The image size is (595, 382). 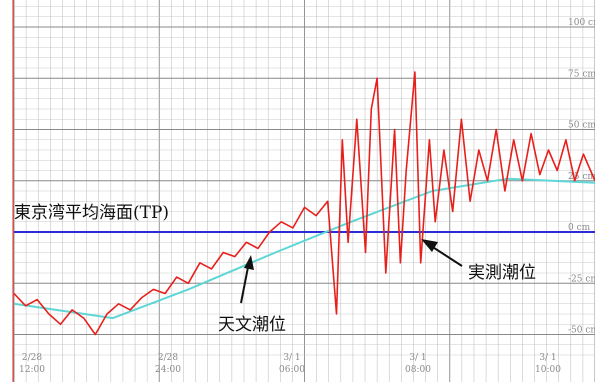 What do you see at coordinates (32, 370) in the screenshot?
I see `x-tick-time-label: 12:00` at bounding box center [32, 370].